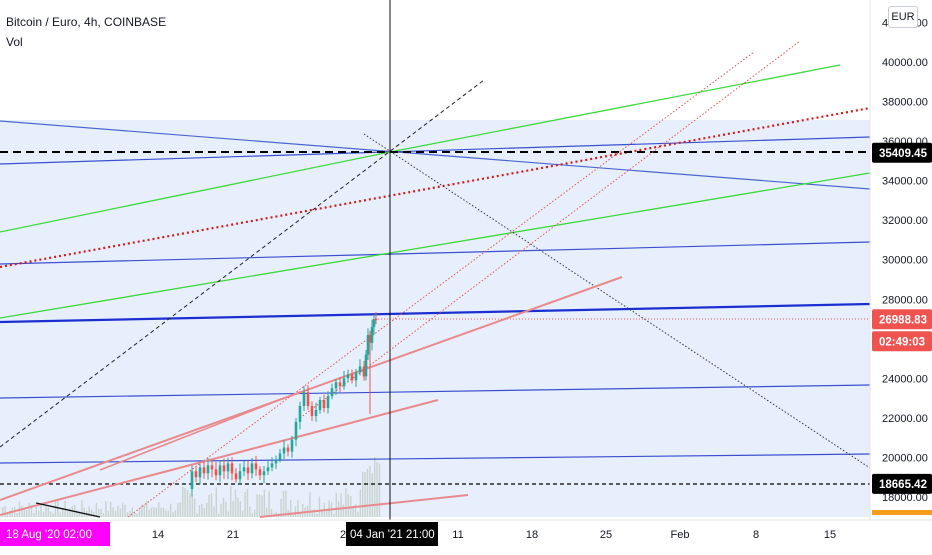 The image size is (932, 555). What do you see at coordinates (902, 318) in the screenshot?
I see `price-axis-tags: 35409.45 26988.83 02:49:03 18665.42` at bounding box center [902, 318].